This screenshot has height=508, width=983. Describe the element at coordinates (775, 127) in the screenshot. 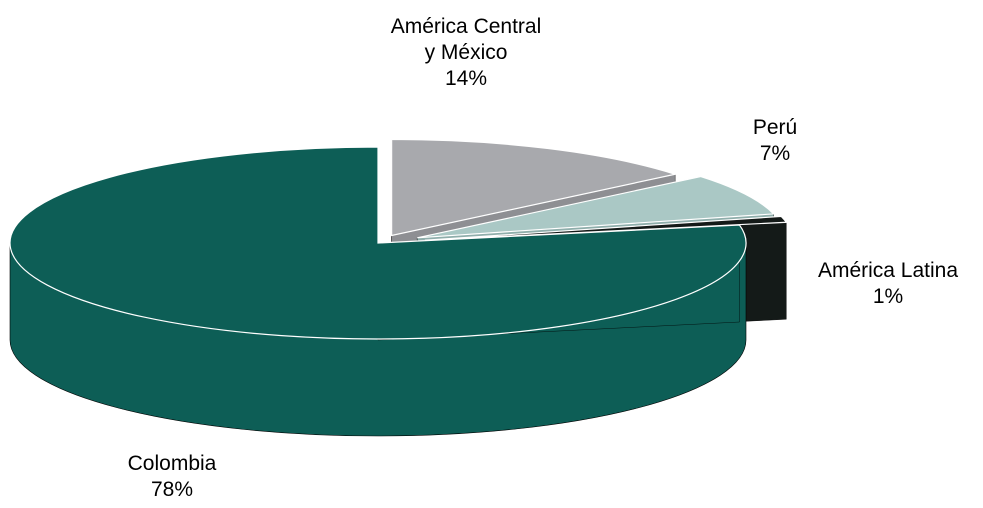

I see `pie-category-label: Perú` at that location.